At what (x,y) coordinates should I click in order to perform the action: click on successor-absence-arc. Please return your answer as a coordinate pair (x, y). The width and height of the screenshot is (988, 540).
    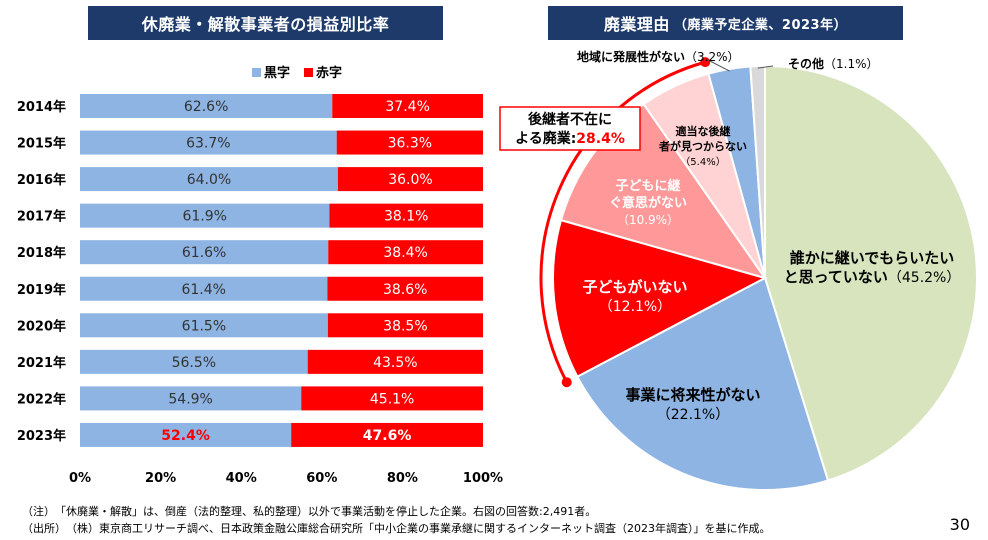
    Looking at the image, I should click on (622, 221).